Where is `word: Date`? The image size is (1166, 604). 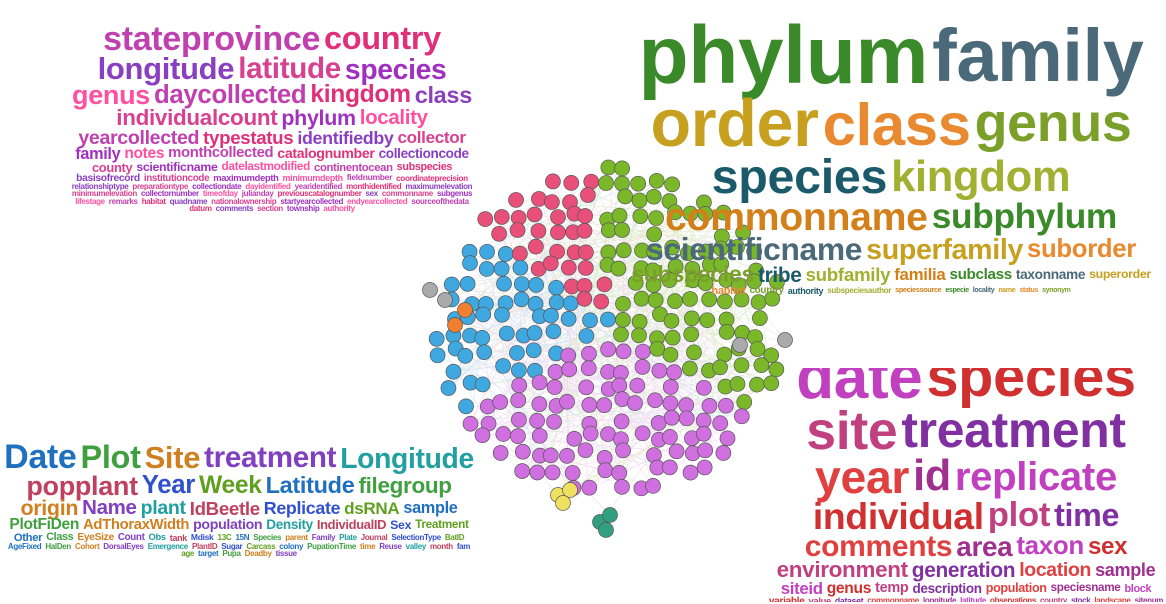 word: Date is located at coordinates (40, 457).